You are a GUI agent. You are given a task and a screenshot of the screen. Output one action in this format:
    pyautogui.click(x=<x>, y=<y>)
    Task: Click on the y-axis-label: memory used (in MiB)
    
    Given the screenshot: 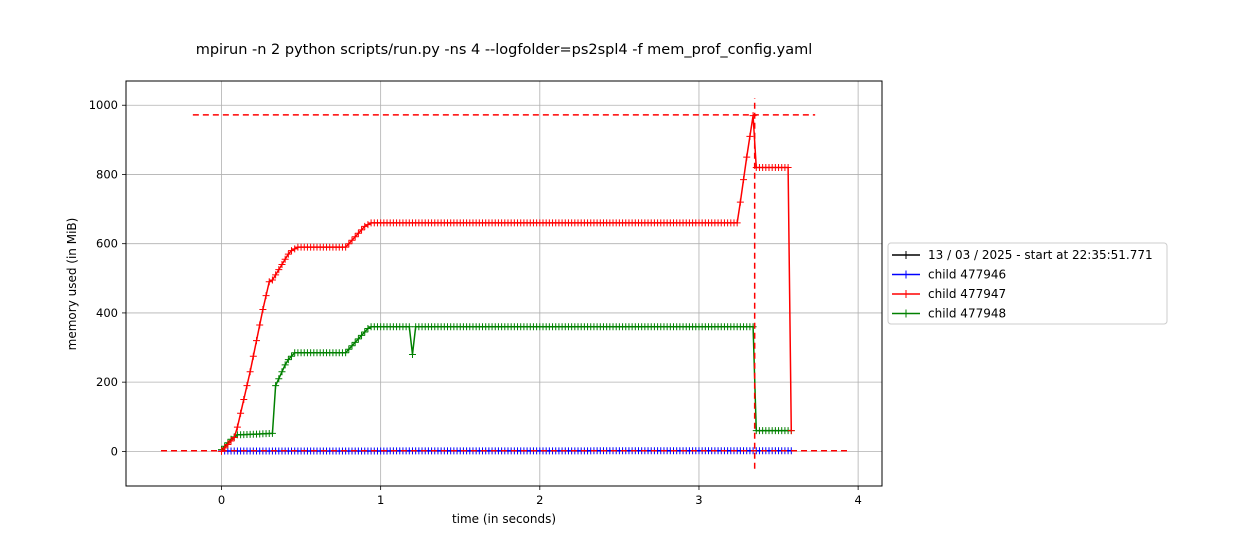 What is the action you would take?
    pyautogui.click(x=72, y=284)
    